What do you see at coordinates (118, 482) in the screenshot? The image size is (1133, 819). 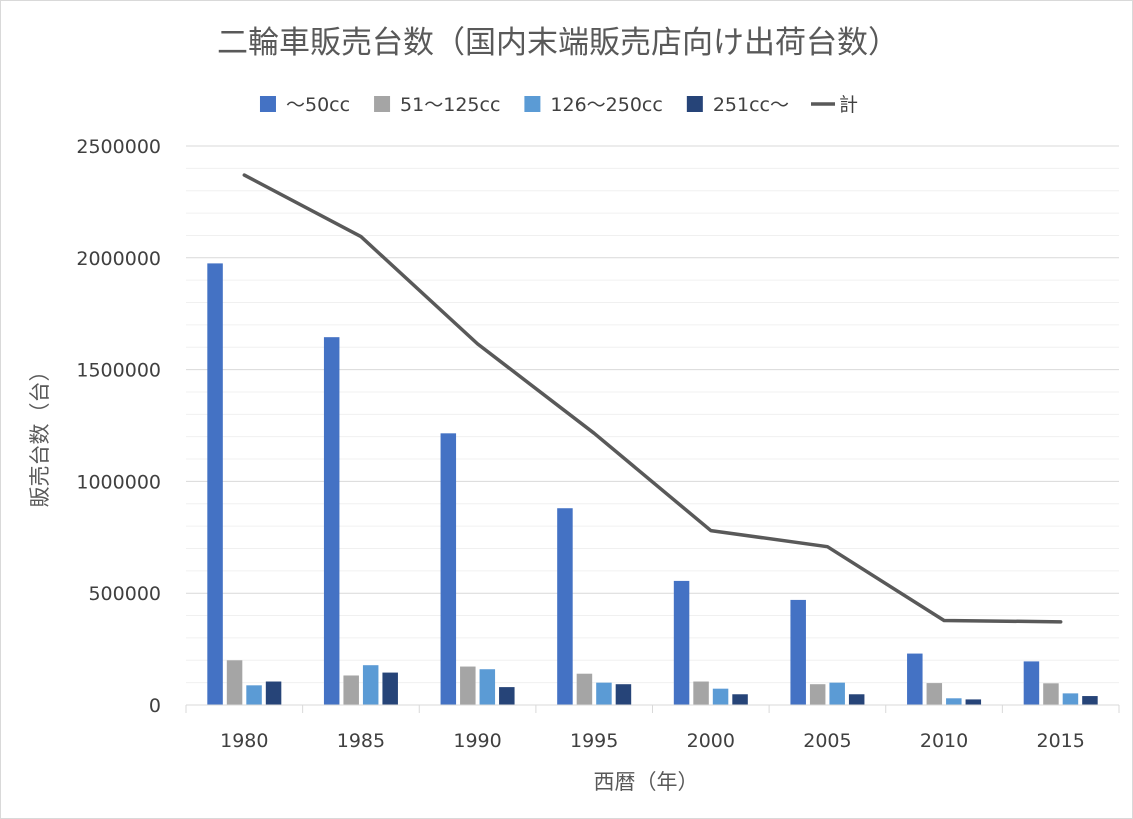 I see `y-tick-label: 1000000` at bounding box center [118, 482].